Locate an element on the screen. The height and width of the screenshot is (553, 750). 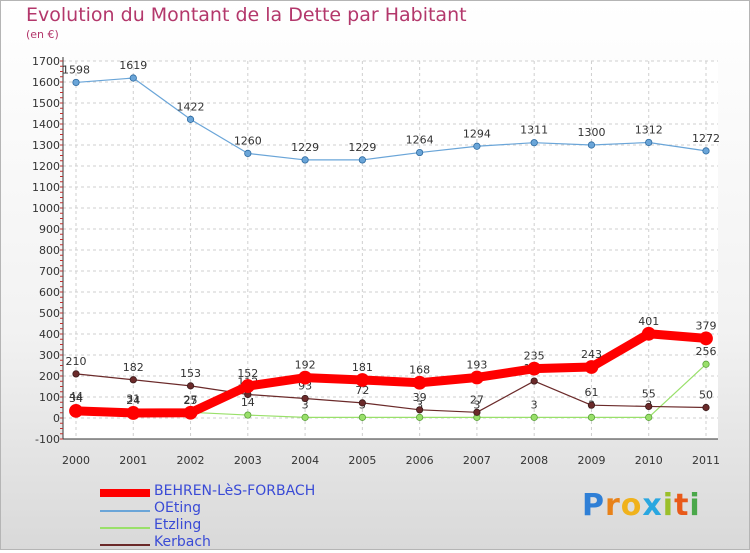
y-tick-label: -100 is located at coordinates (47, 439).